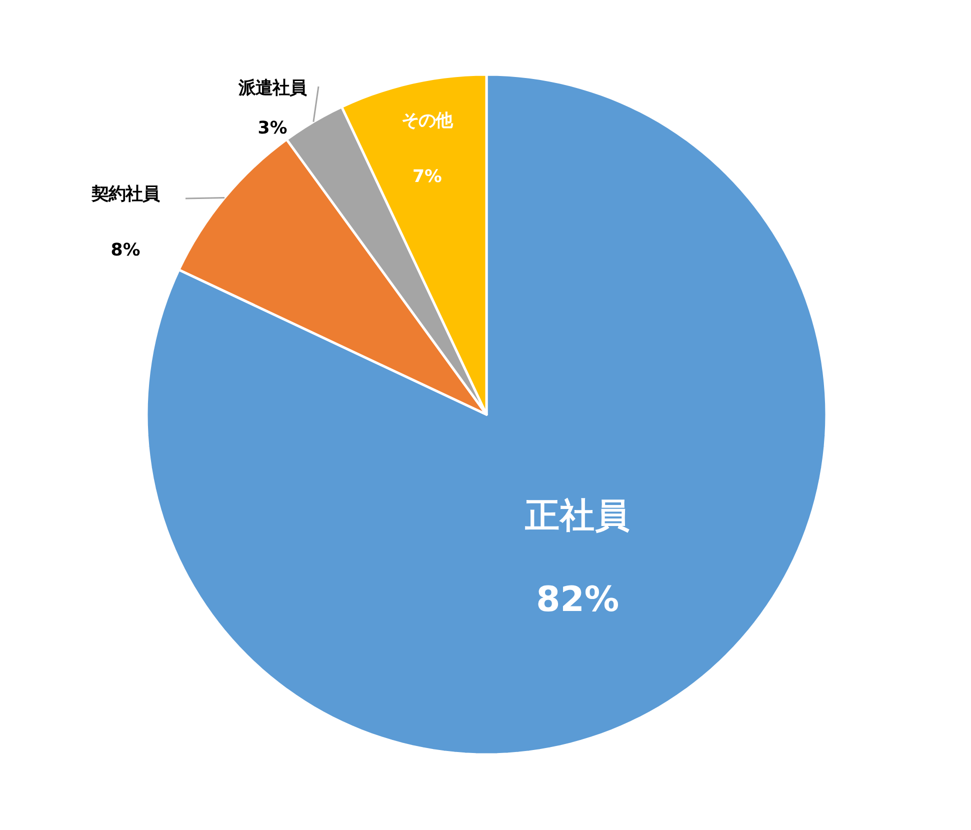  I want to click on data-label: 7%, so click(427, 177).